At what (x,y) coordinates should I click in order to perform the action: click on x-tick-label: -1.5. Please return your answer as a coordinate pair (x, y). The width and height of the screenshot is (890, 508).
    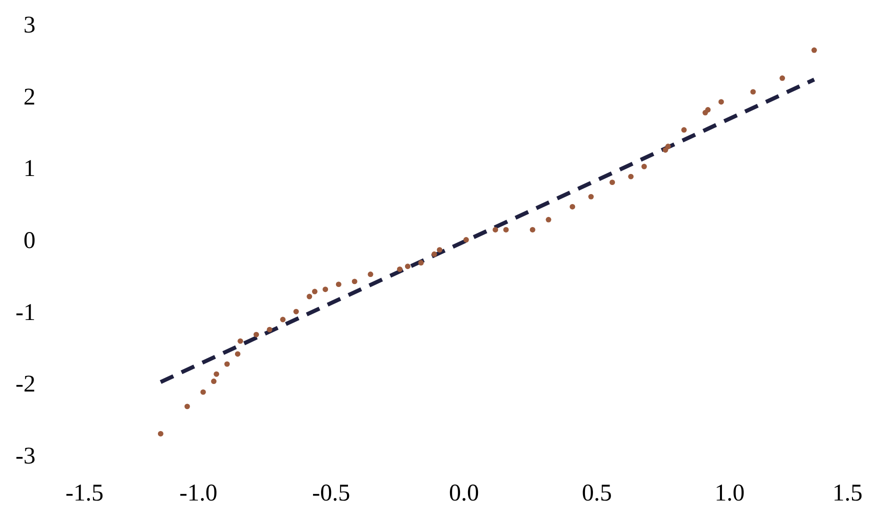
    Looking at the image, I should click on (85, 493).